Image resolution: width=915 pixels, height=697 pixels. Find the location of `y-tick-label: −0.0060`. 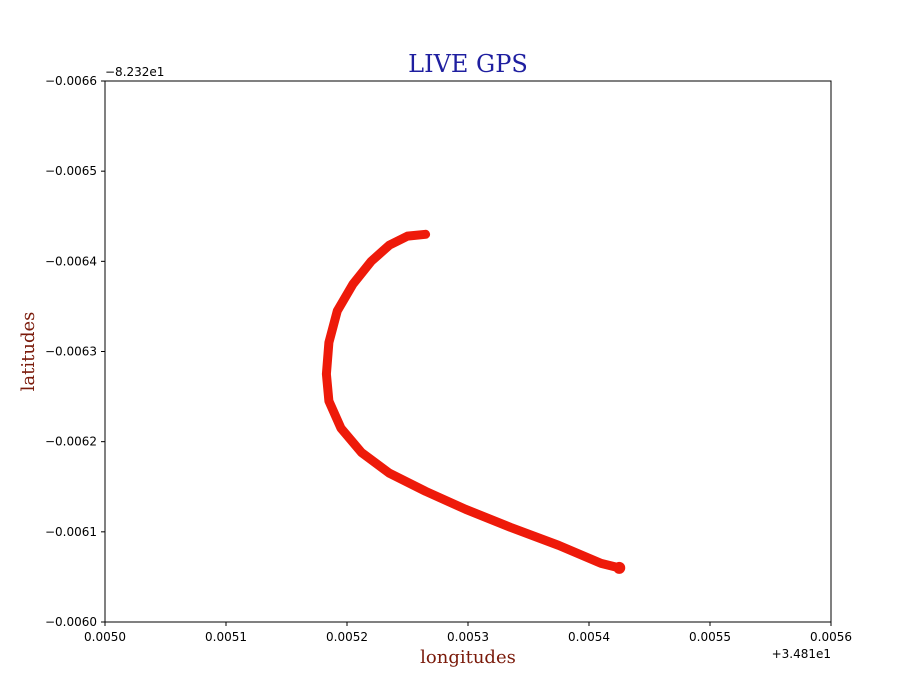

y-tick-label: −0.0060 is located at coordinates (71, 622).